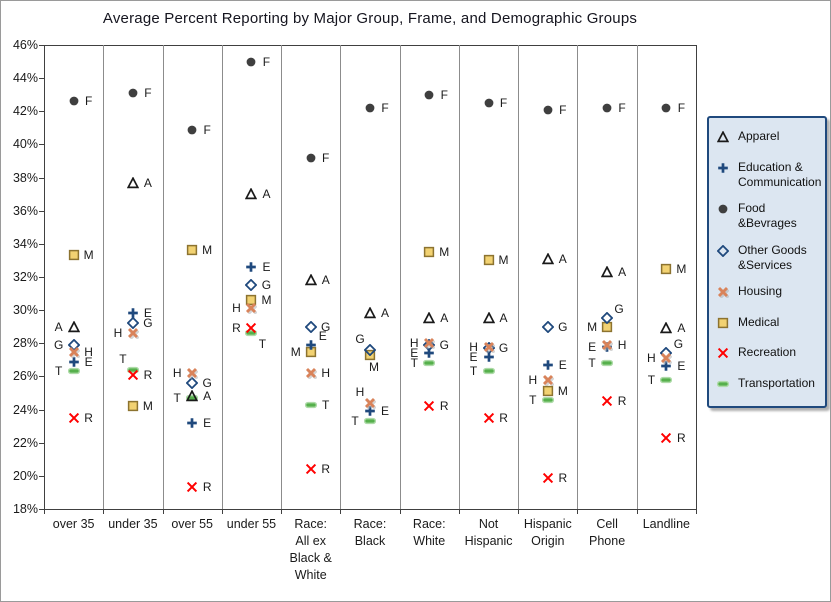 This screenshot has height=602, width=831. Describe the element at coordinates (723, 385) in the screenshot. I see `transportation-dash-icon-holder` at that location.